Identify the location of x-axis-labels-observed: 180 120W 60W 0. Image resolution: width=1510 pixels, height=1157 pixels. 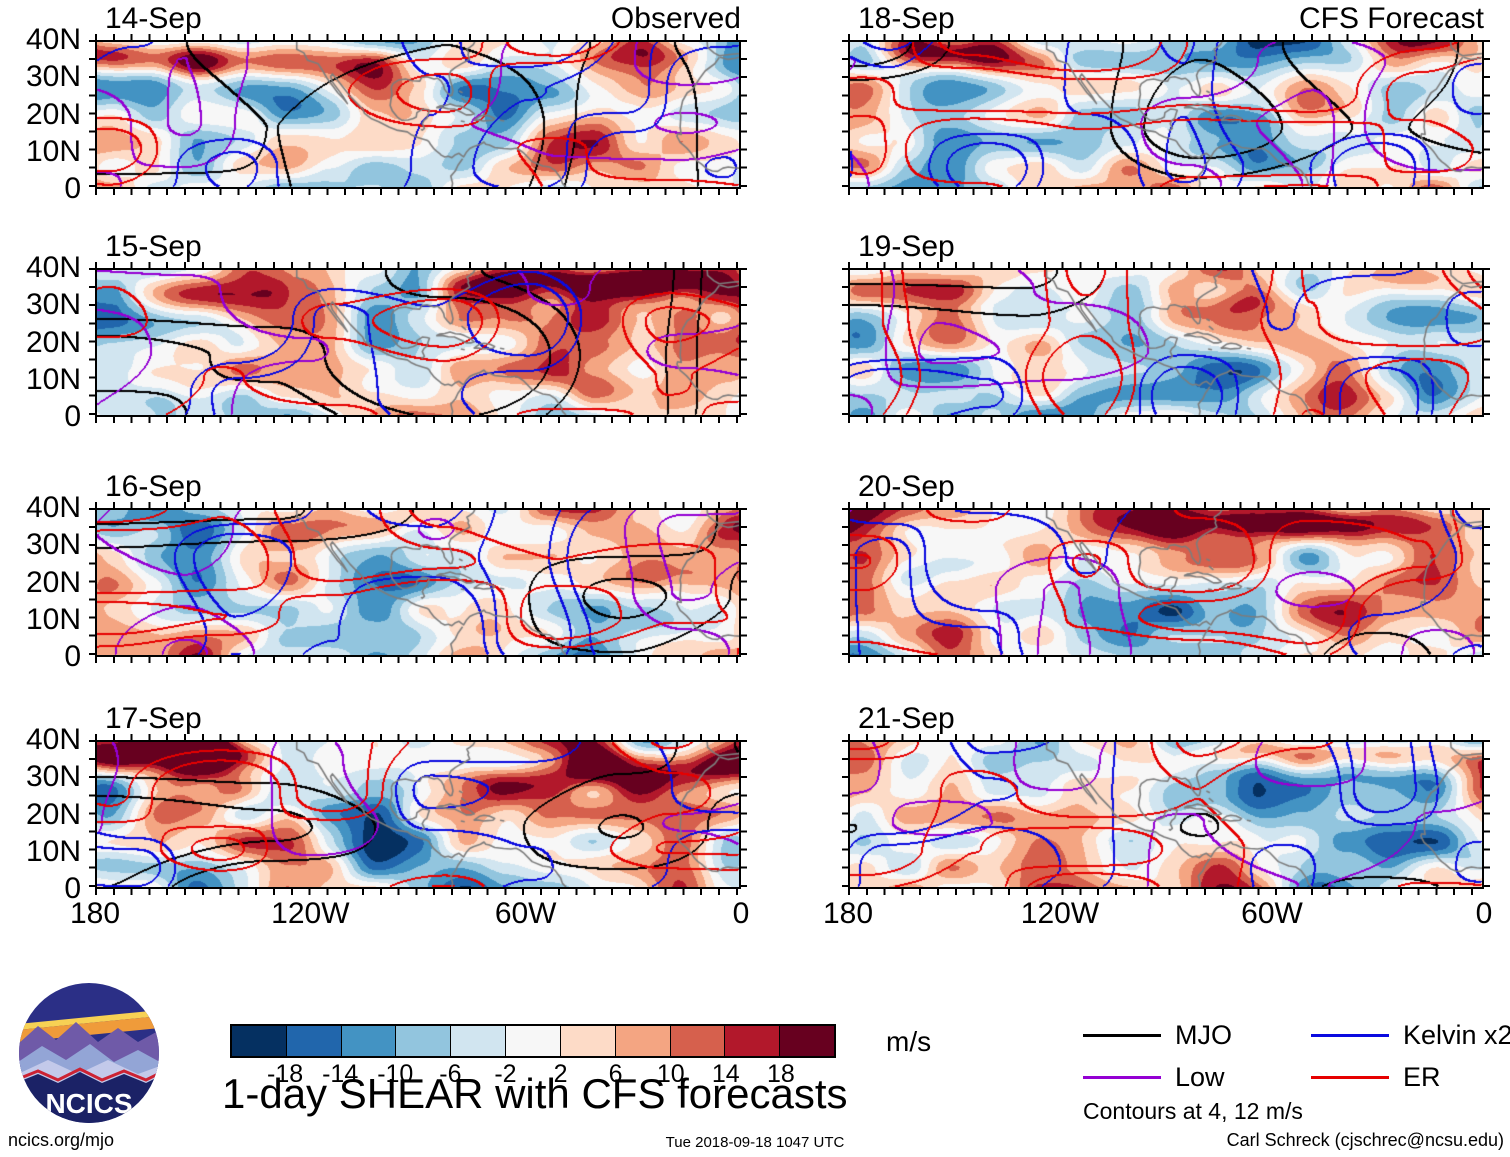
(409, 916).